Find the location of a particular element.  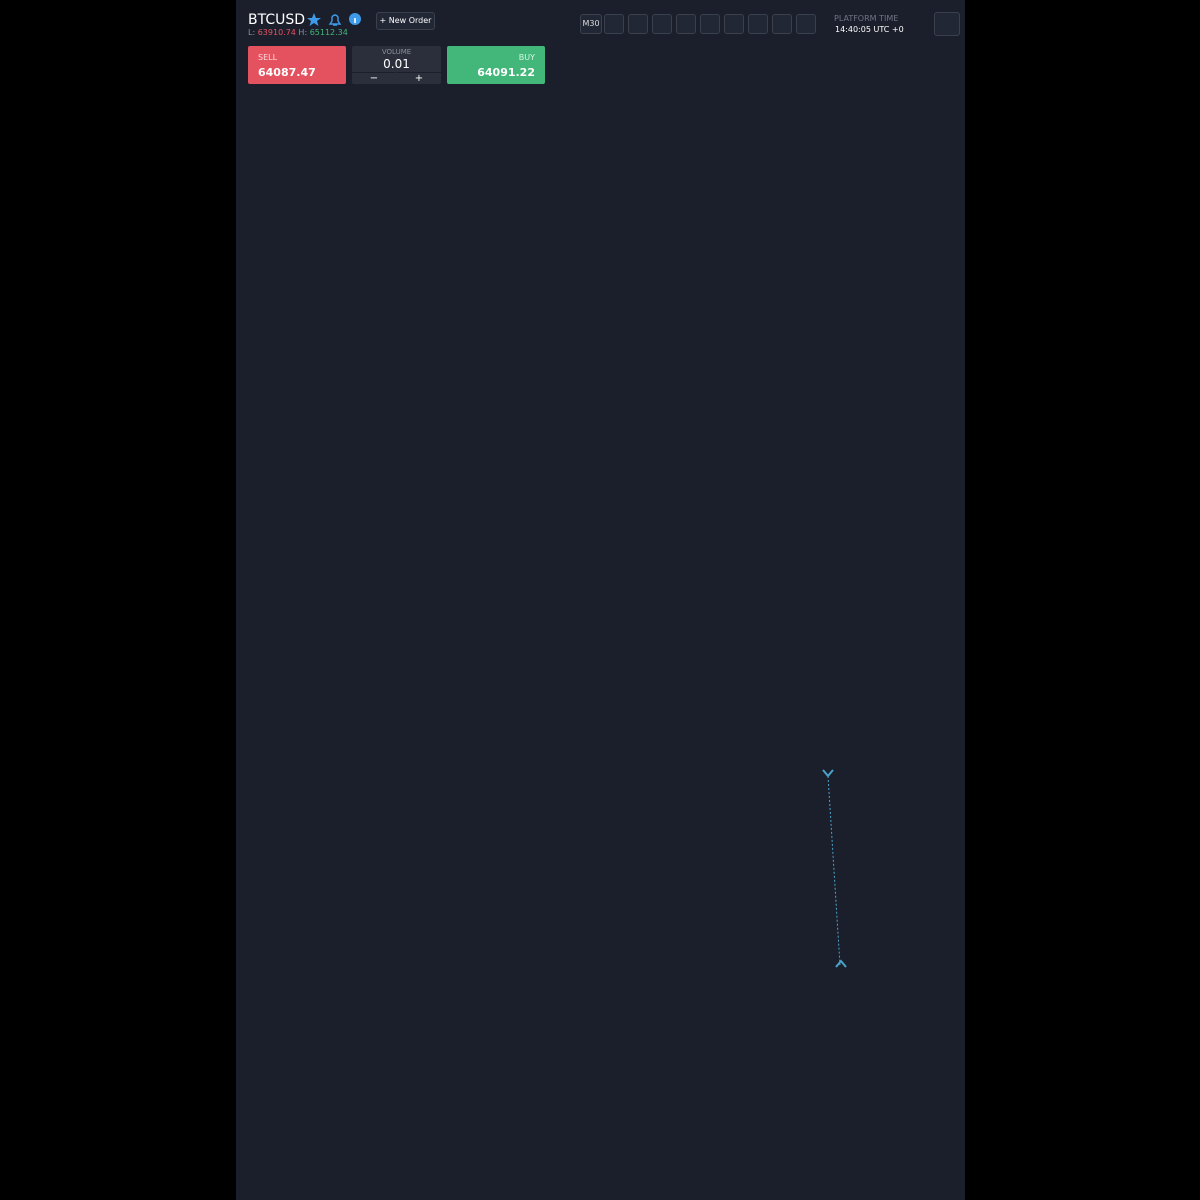

scroll-end-button is located at coordinates (806, 24).